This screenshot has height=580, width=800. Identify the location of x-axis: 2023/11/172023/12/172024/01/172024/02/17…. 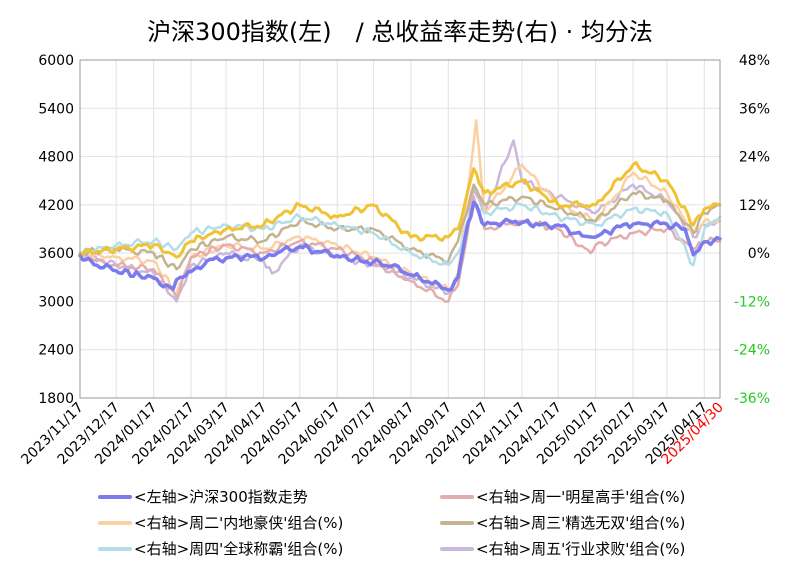
(372, 434).